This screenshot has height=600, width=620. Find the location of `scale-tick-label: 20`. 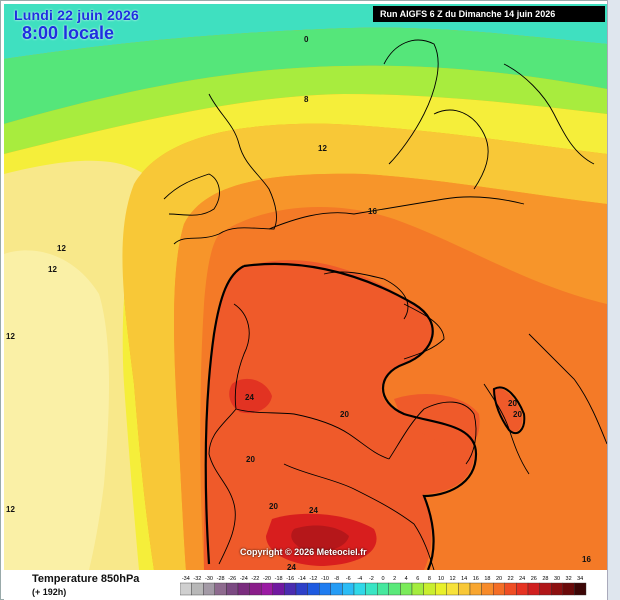

scale-tick-label: 20 is located at coordinates (499, 579).